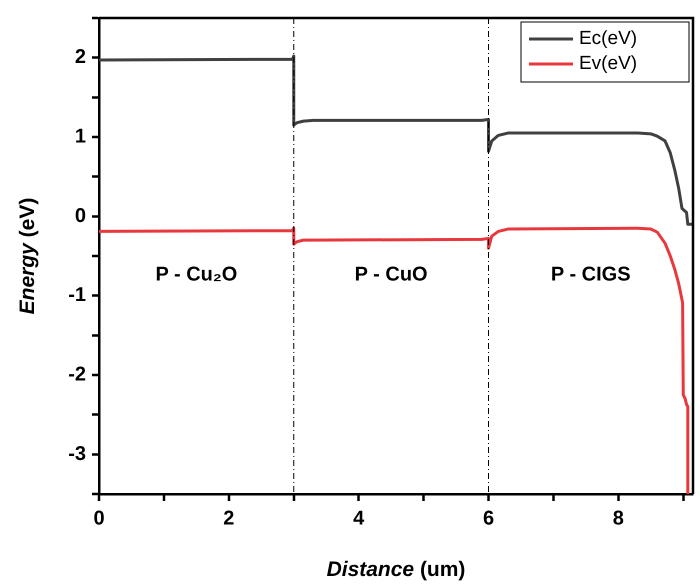  Describe the element at coordinates (80, 137) in the screenshot. I see `y-tick-label: 1` at that location.